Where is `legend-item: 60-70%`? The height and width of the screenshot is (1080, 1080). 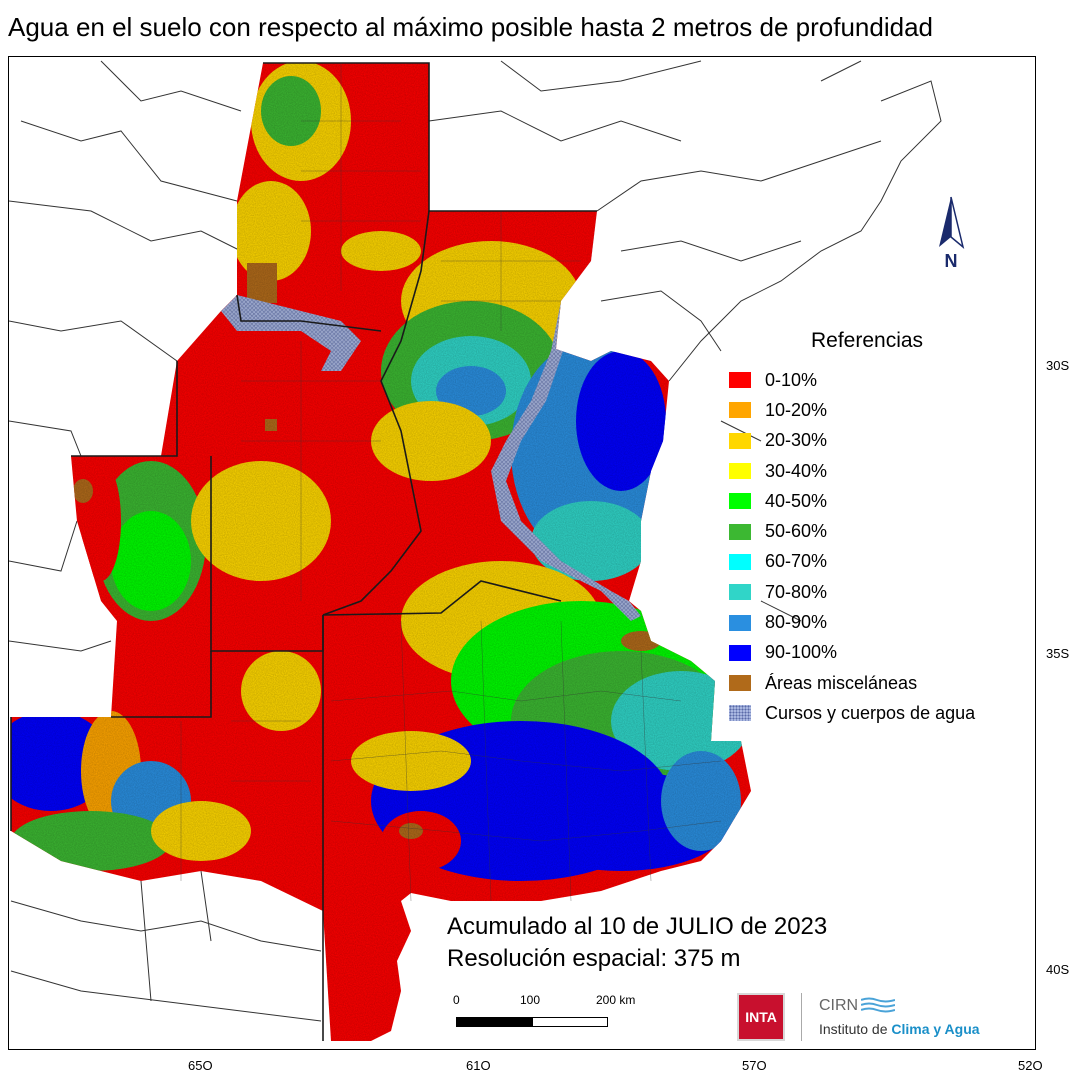
legend-item: 60-70% is located at coordinates (879, 562).